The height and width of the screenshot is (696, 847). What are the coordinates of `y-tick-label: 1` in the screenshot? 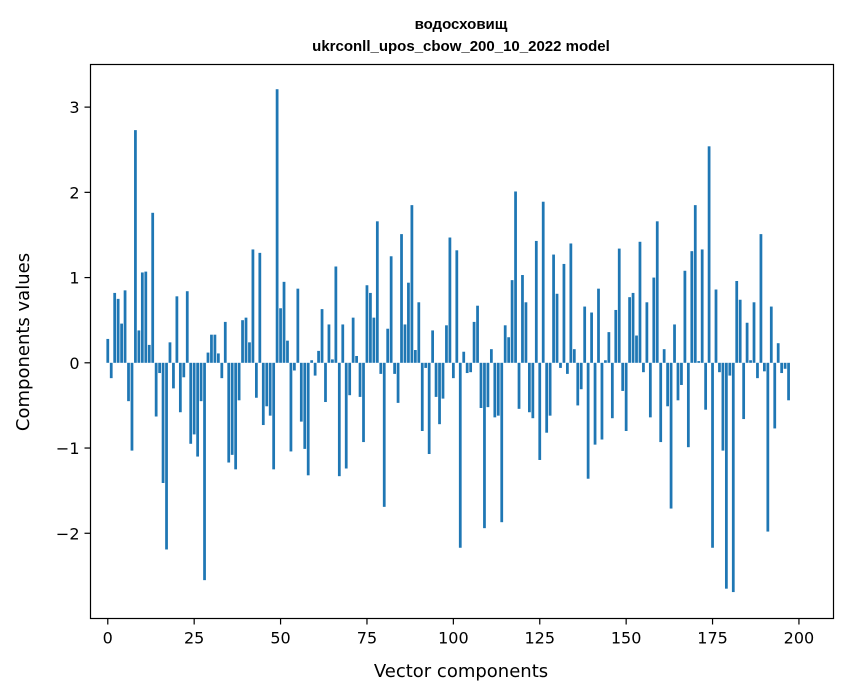 It's located at (74, 278).